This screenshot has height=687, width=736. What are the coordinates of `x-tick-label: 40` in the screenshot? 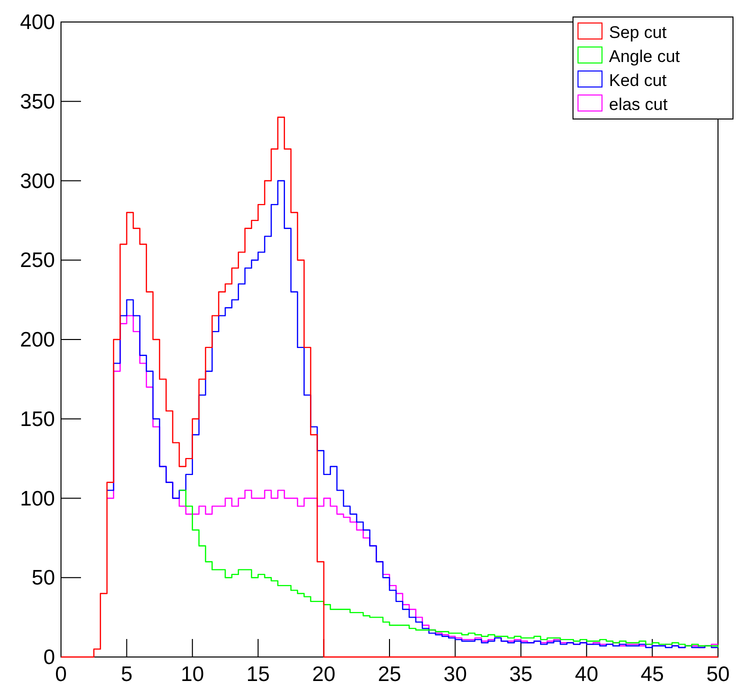 It's located at (586, 674).